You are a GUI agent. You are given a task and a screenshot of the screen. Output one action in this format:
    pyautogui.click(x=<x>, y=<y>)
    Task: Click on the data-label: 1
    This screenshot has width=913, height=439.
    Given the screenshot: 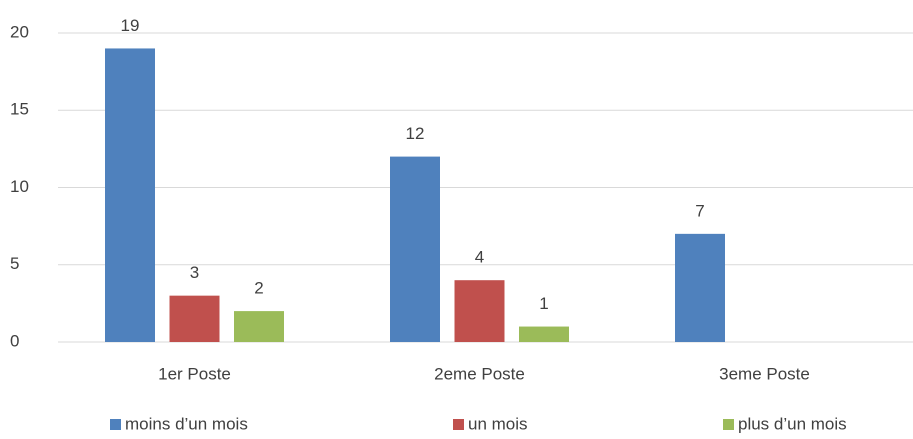 What is the action you would take?
    pyautogui.click(x=543, y=303)
    